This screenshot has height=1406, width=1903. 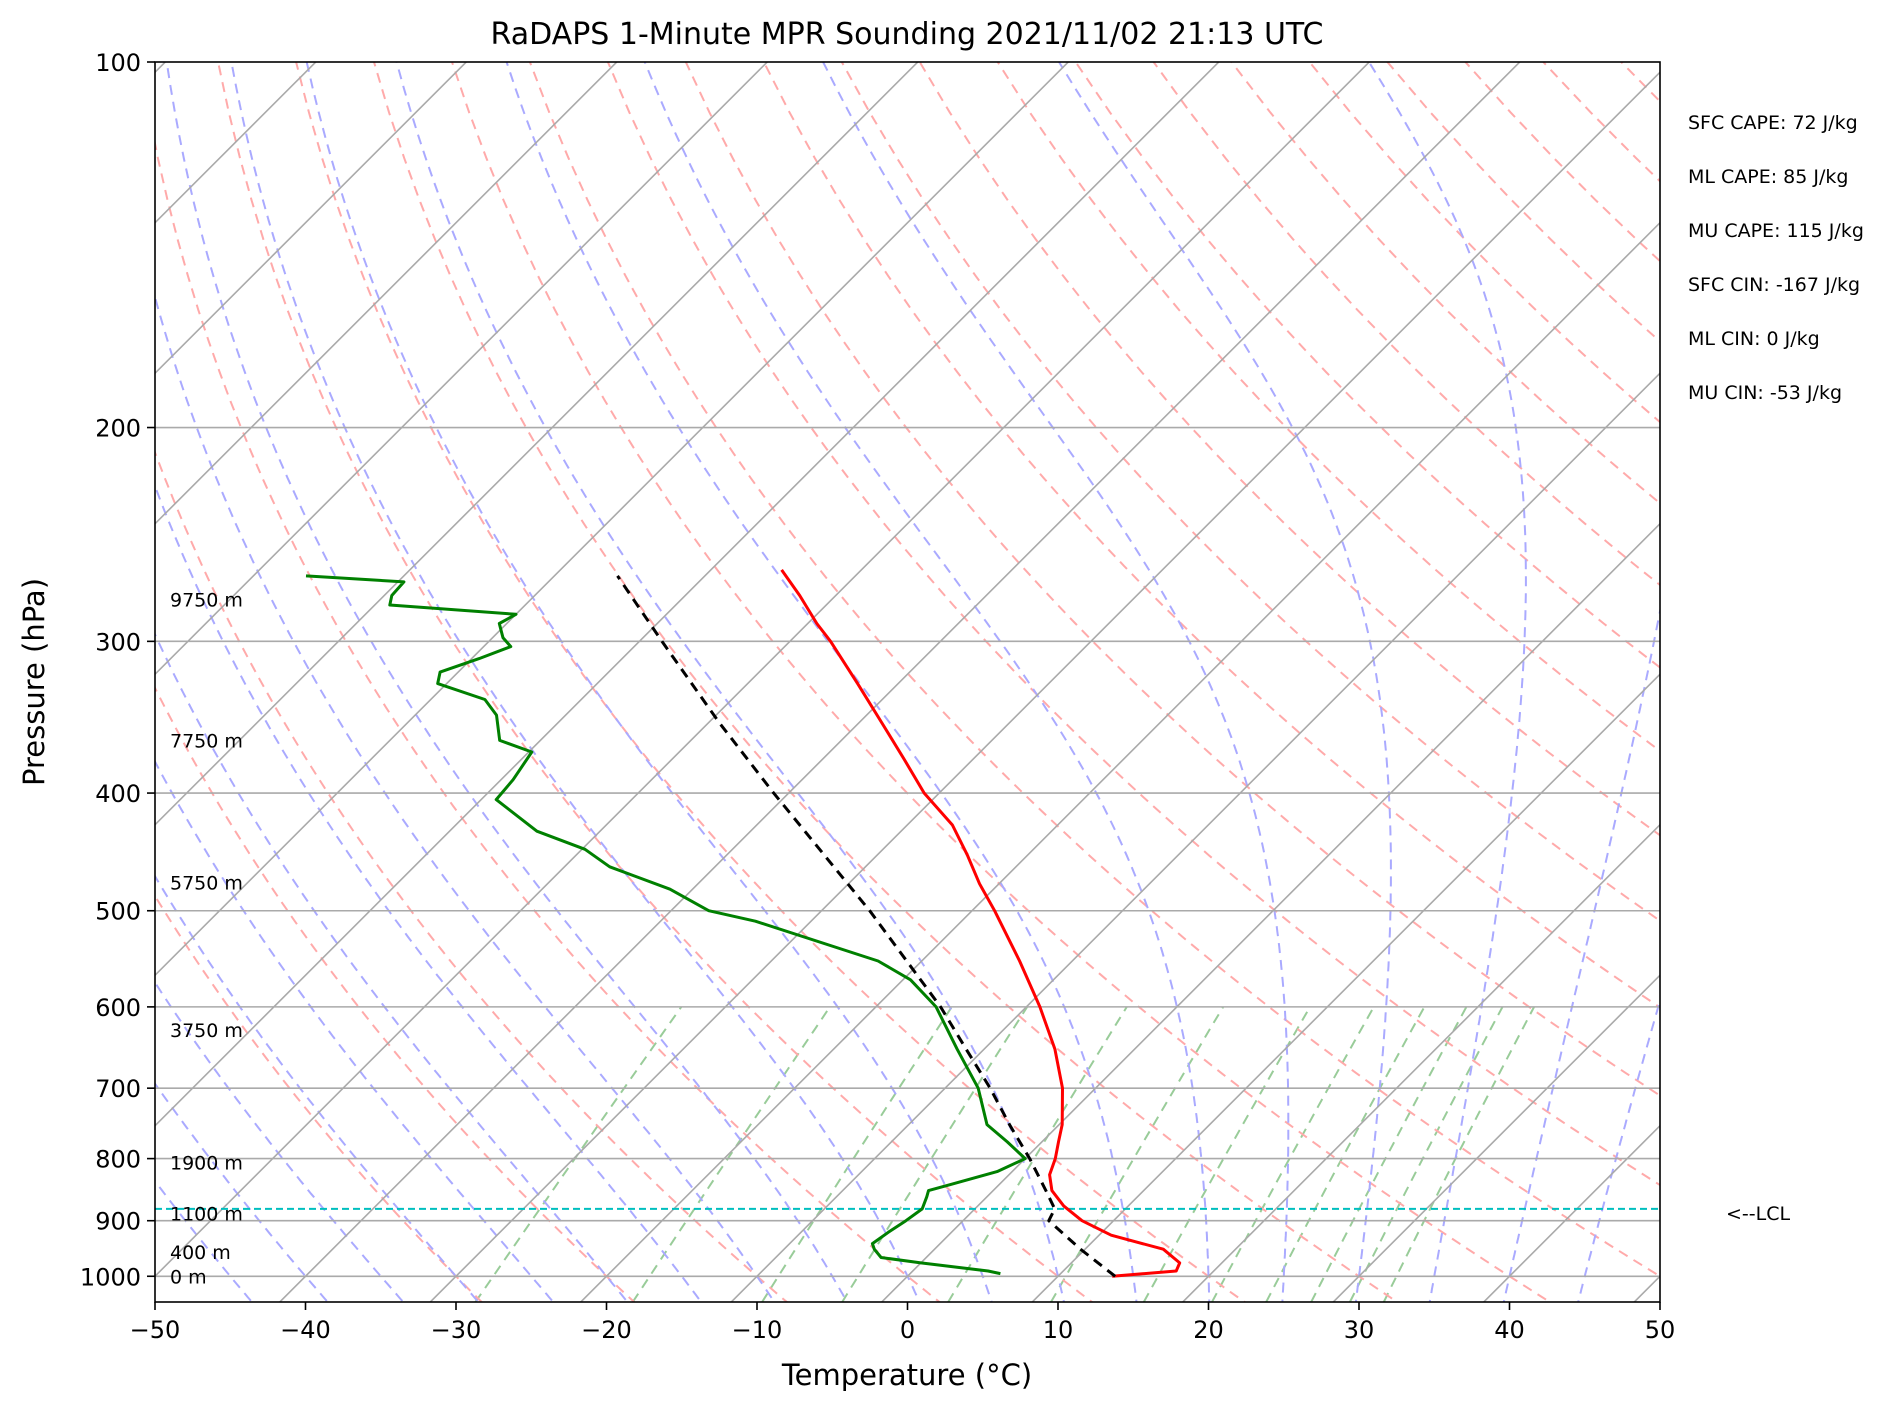 I want to click on x-tick-label: 20, so click(x=1208, y=1330).